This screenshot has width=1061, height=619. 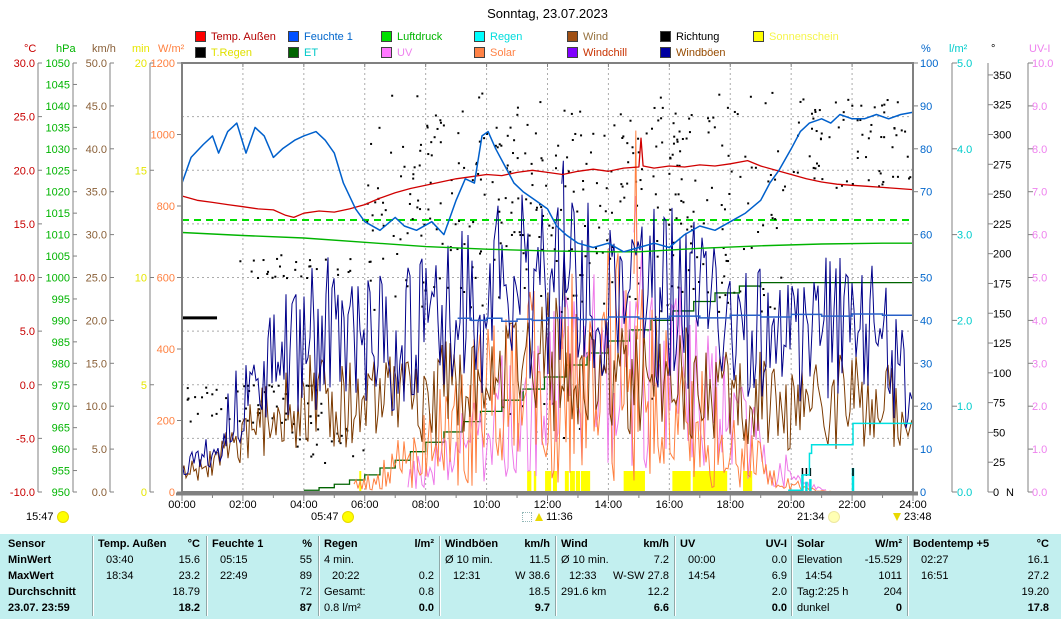 What do you see at coordinates (685, 318) in the screenshot?
I see `series-windchill-g` at bounding box center [685, 318].